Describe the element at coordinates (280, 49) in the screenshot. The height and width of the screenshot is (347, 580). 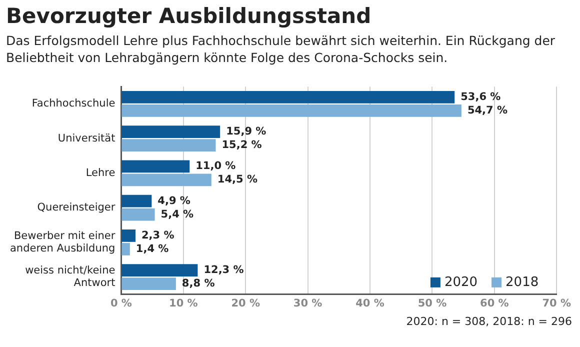
I see `chart-subtitle: Das Erfolgsmodell Lehre plus Fachhochschule bewährt sich weiterhin. Ein Rückgang der Beliebtheit von Lehrabgängern könnte Folge des Corona-Schocks sein.` at that location.